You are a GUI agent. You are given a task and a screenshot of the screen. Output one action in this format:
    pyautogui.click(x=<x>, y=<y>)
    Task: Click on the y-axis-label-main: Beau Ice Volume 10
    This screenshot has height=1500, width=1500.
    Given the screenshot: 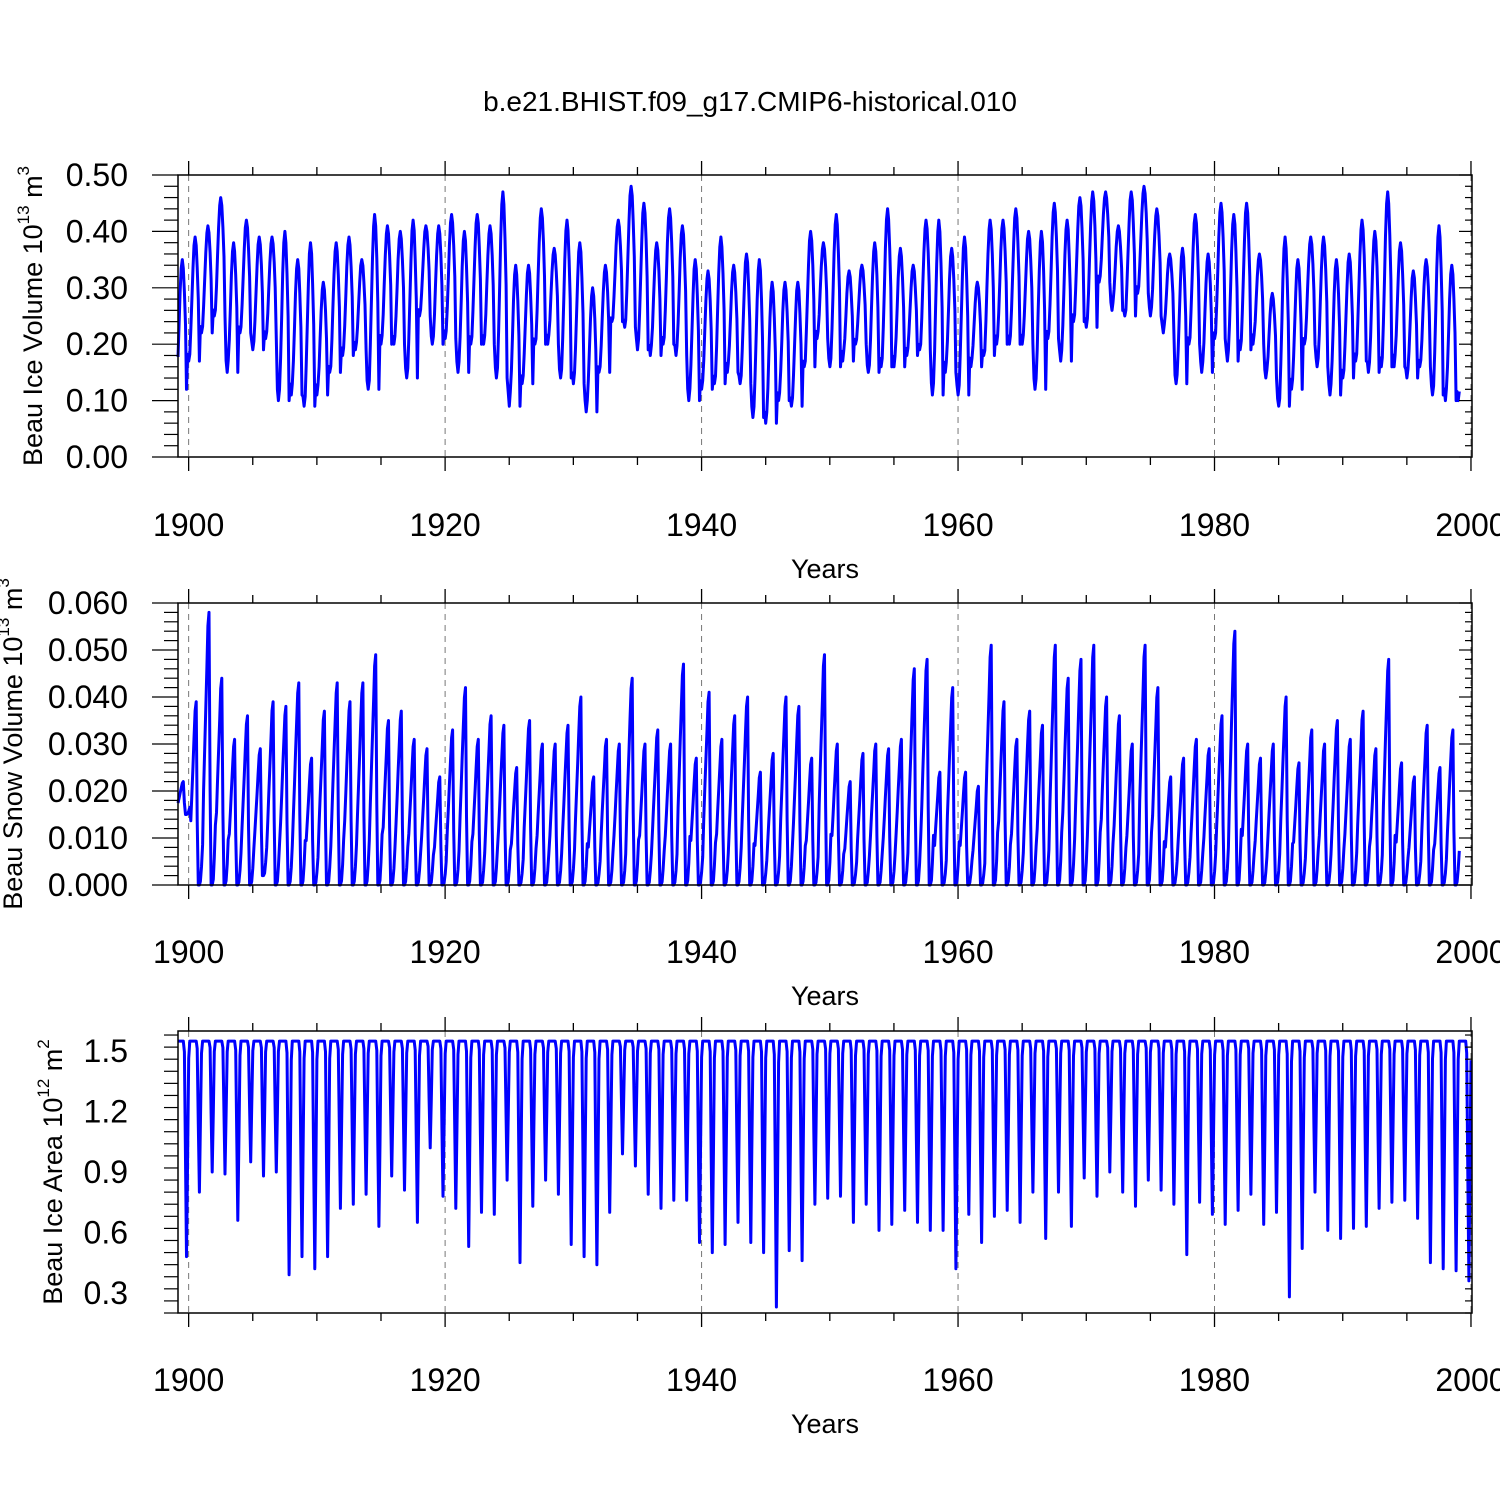 What is the action you would take?
    pyautogui.click(x=33, y=345)
    